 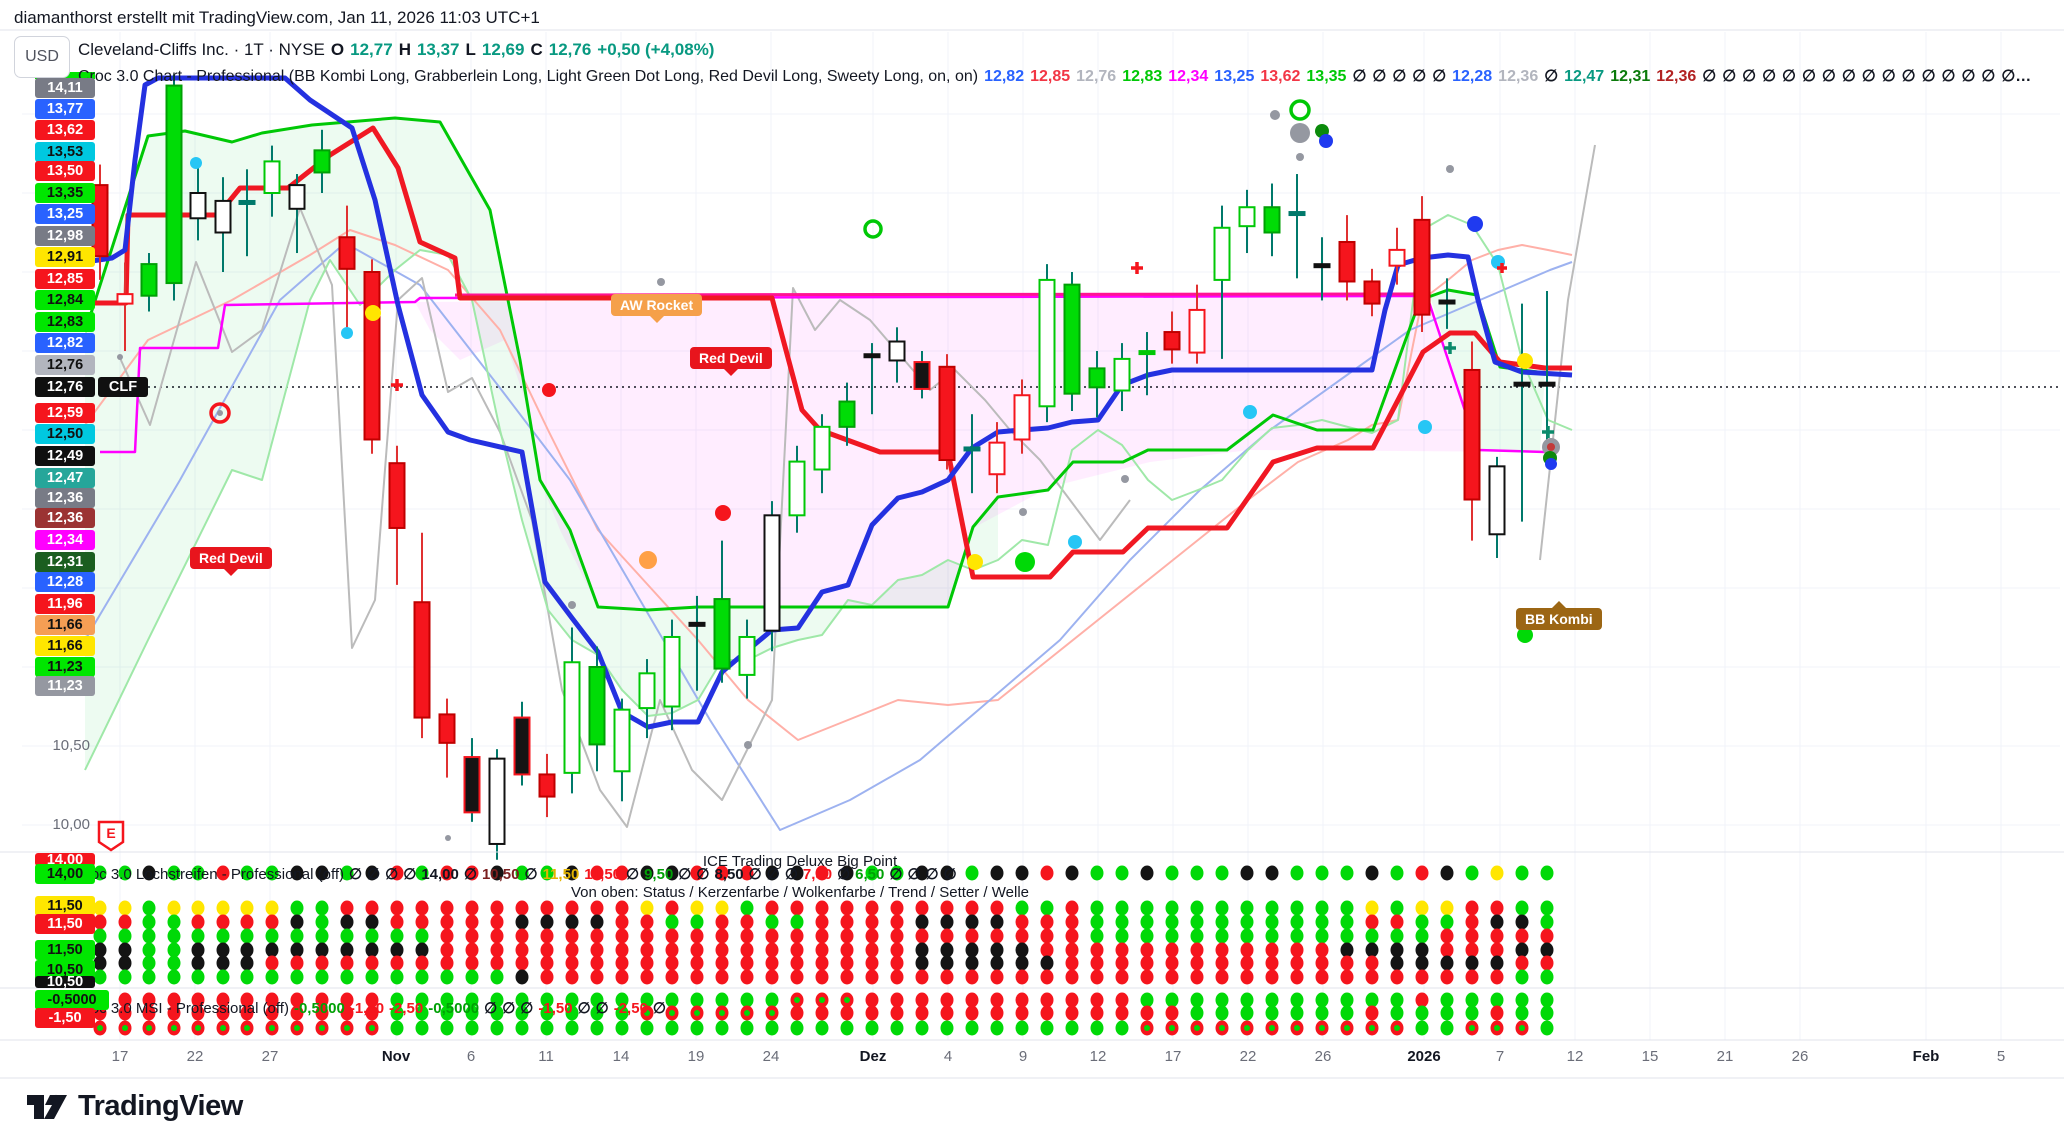 What do you see at coordinates (134, 1106) in the screenshot?
I see `tradingview-logo: TradingView` at bounding box center [134, 1106].